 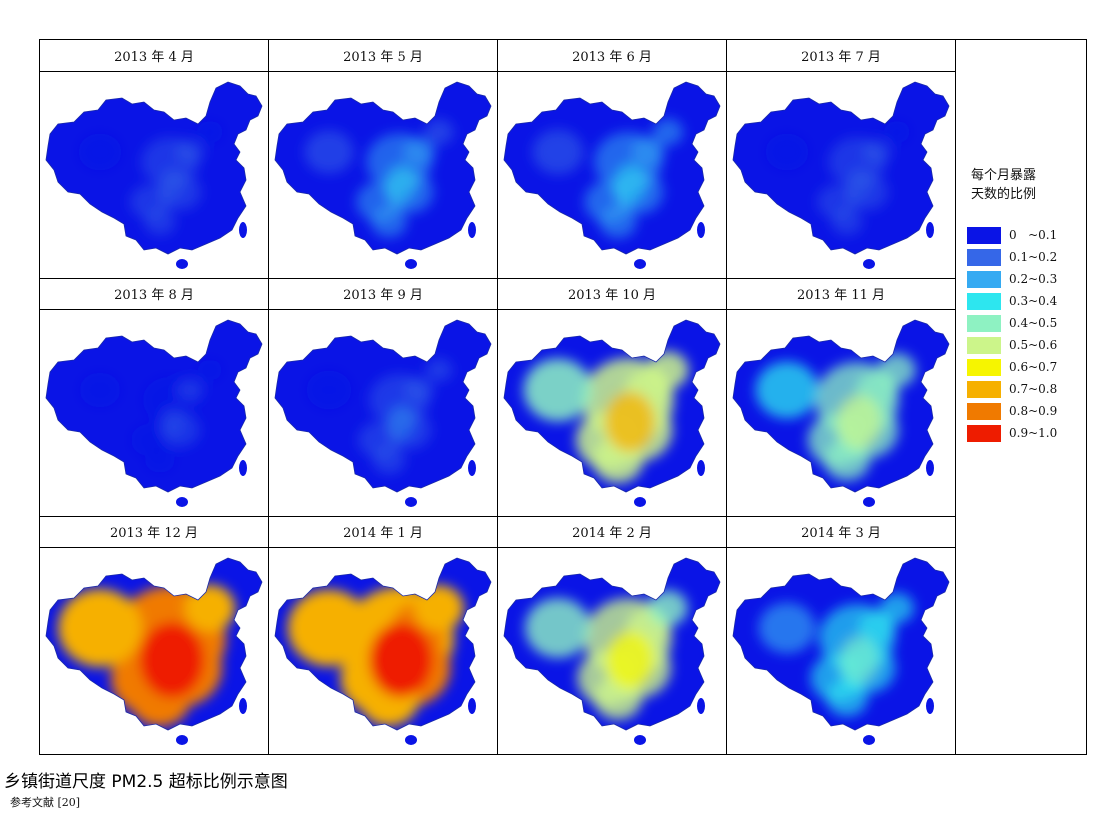 I want to click on map-panel-title: 2013 年 8 月, so click(x=154, y=294).